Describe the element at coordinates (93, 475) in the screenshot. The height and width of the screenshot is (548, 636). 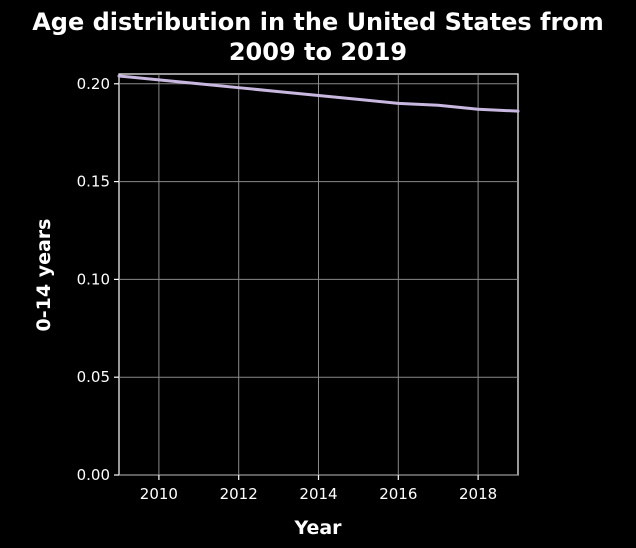
I see `y-tick-label: 0.00` at that location.